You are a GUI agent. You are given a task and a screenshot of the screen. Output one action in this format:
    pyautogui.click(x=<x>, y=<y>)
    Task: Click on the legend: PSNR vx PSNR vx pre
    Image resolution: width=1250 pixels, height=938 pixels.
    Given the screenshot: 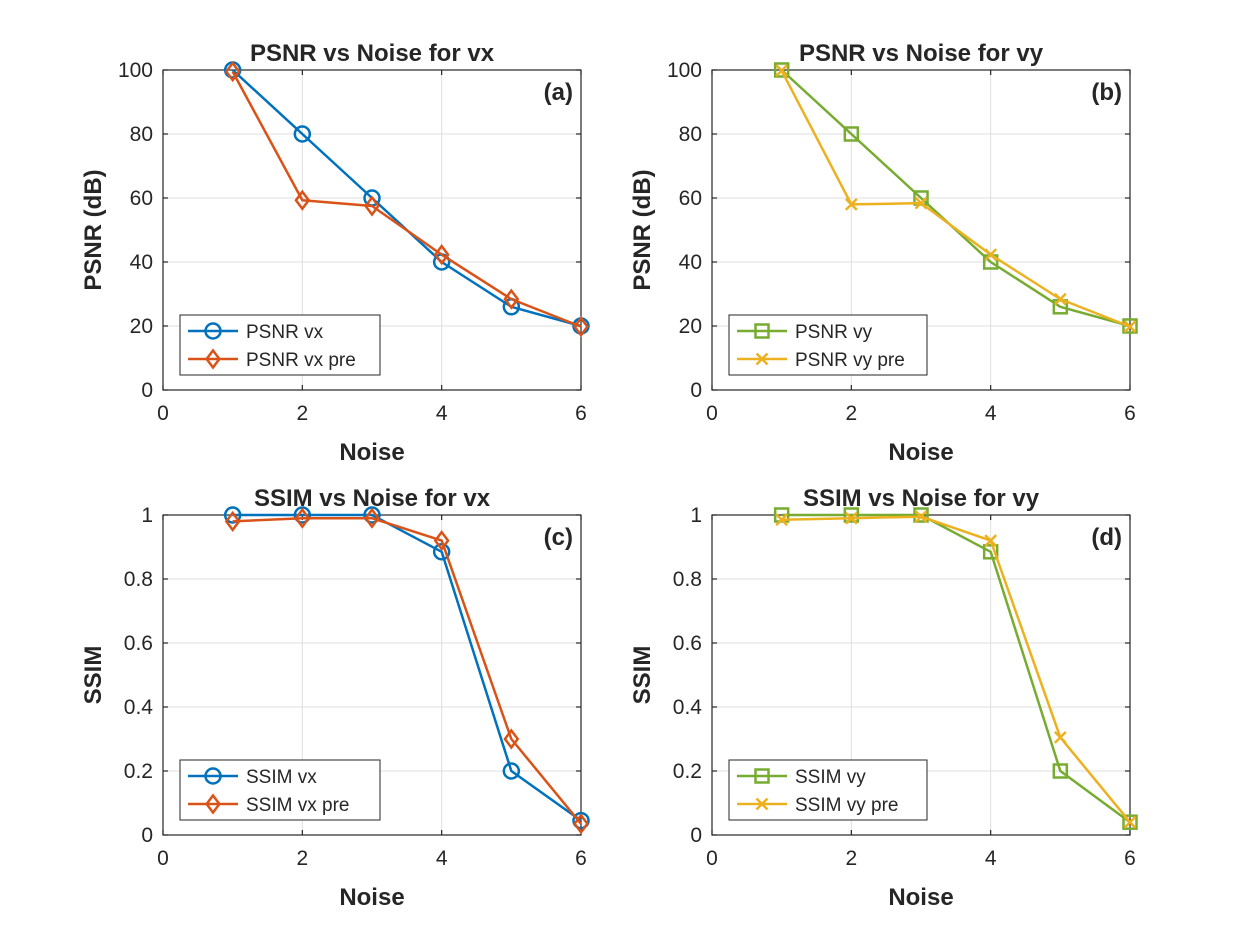 What is the action you would take?
    pyautogui.click(x=280, y=345)
    